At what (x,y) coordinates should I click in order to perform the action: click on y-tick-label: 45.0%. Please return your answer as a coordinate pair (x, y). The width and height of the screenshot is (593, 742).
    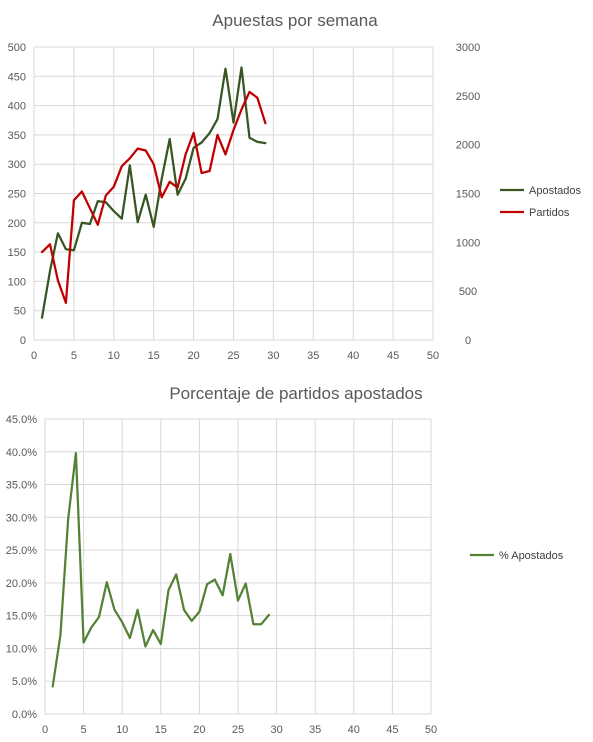
    Looking at the image, I should click on (21, 420).